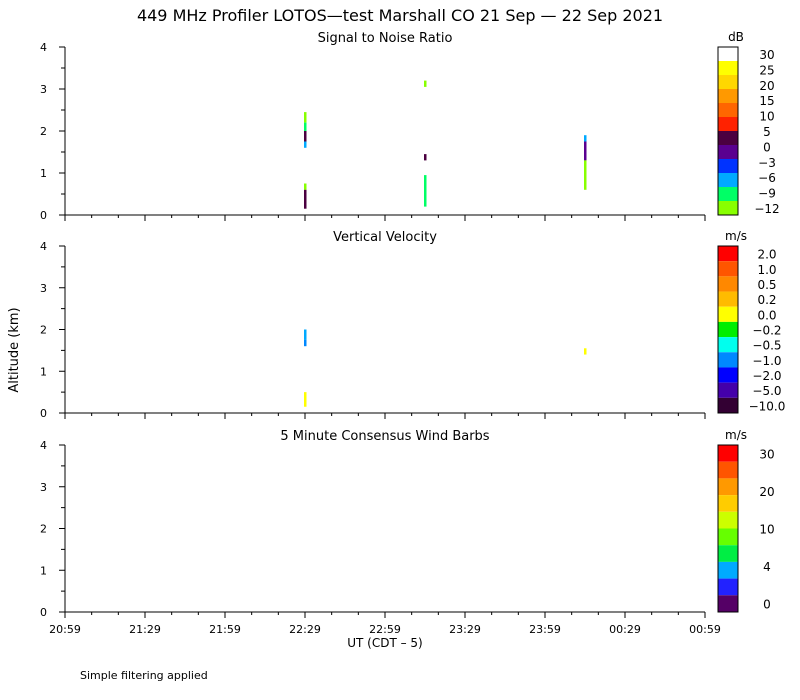  Describe the element at coordinates (766, 376) in the screenshot. I see `colorbar-label: −2.0` at that location.